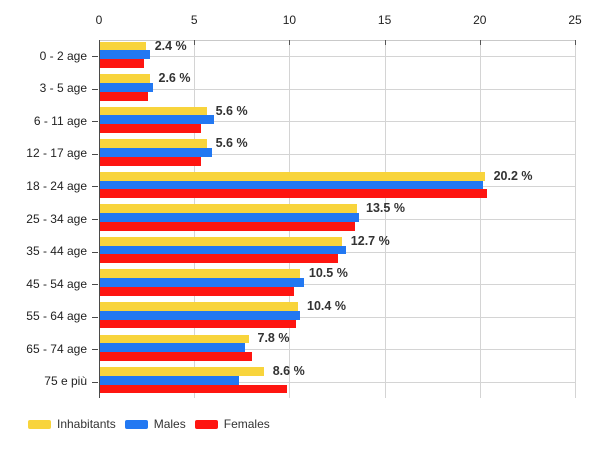 This screenshot has height=450, width=600. What do you see at coordinates (174, 78) in the screenshot?
I see `bar-value-label: 2.6 %` at bounding box center [174, 78].